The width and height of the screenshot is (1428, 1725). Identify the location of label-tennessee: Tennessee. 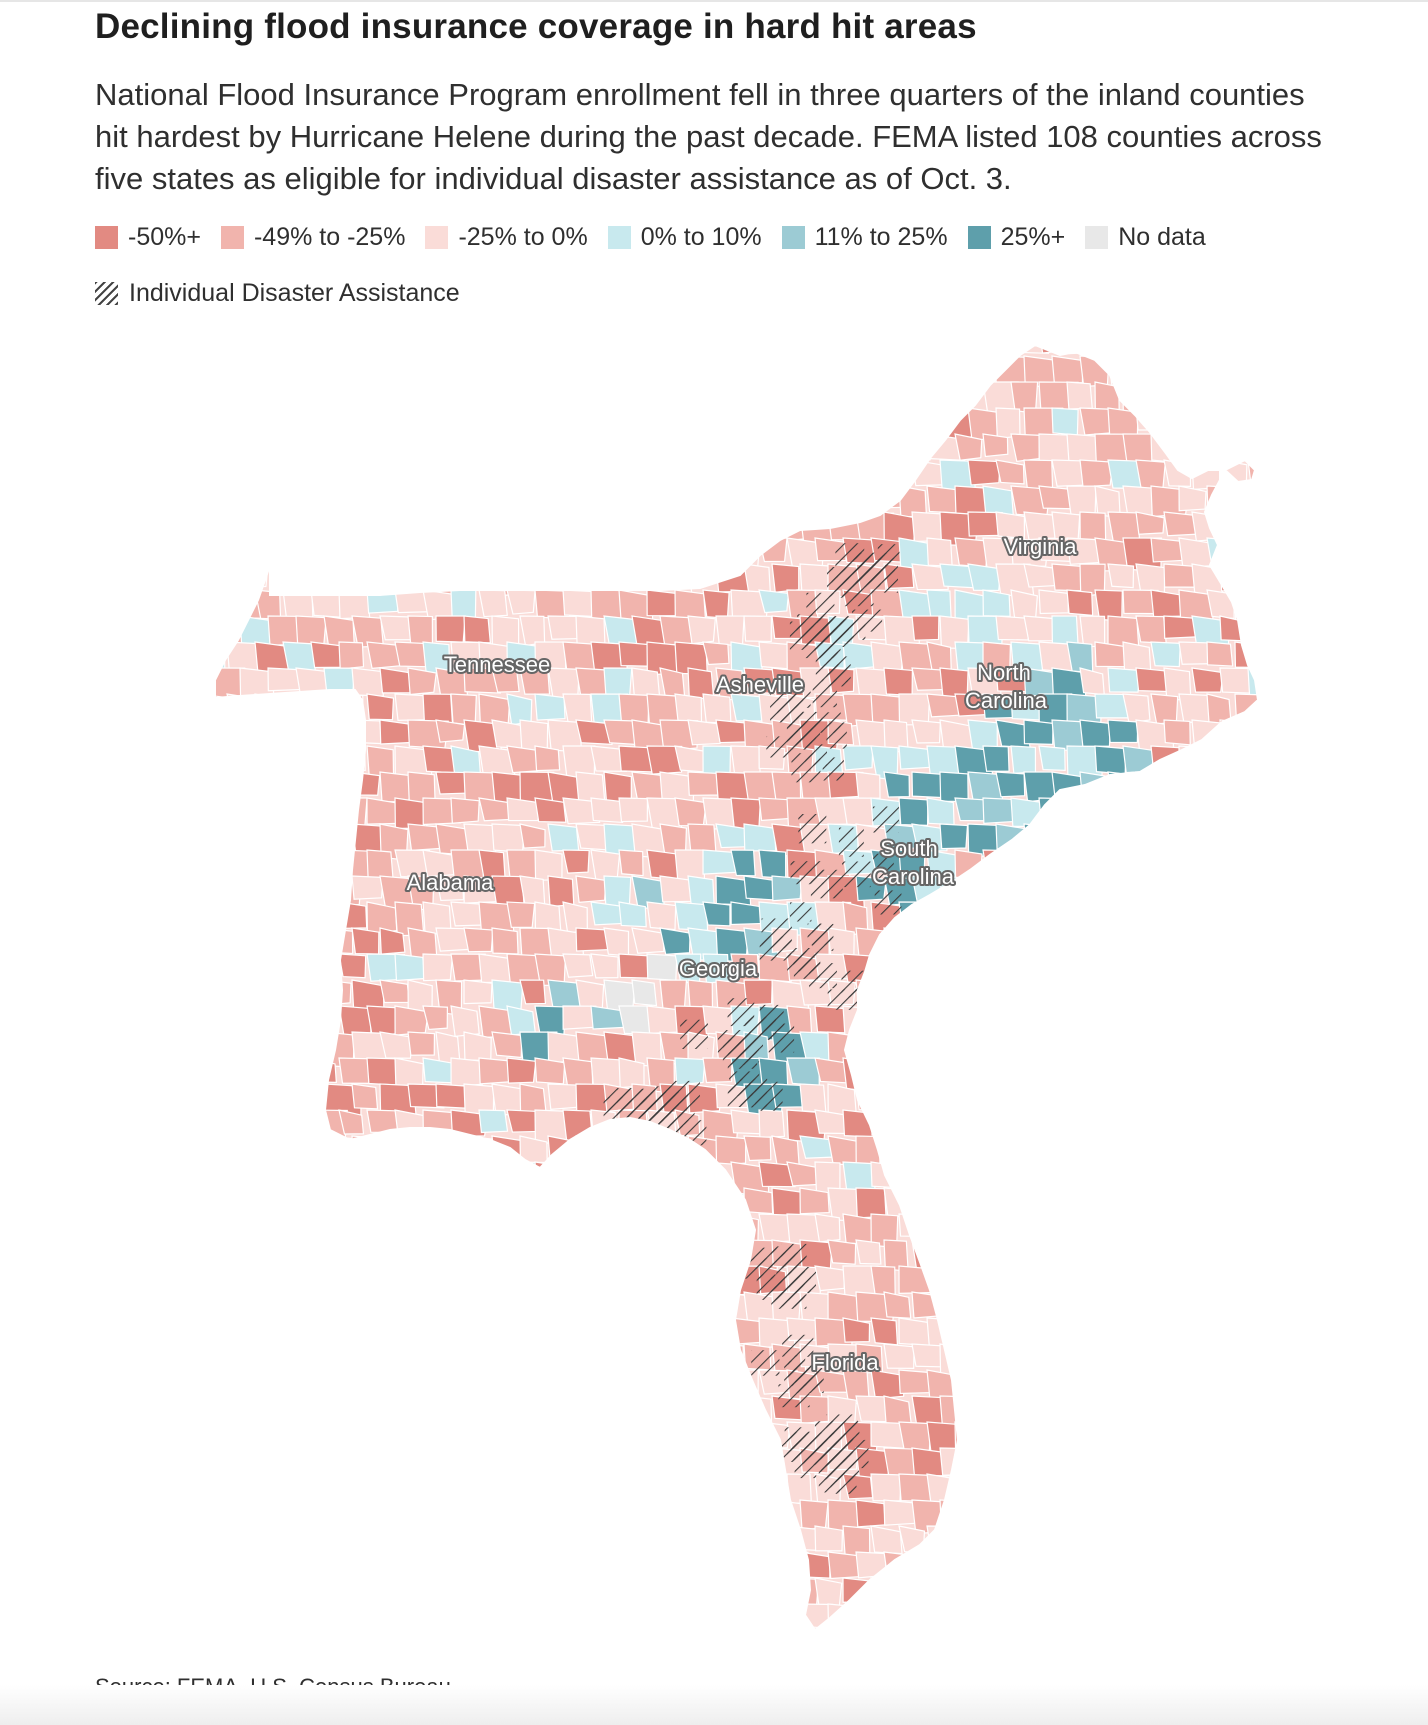
(497, 664).